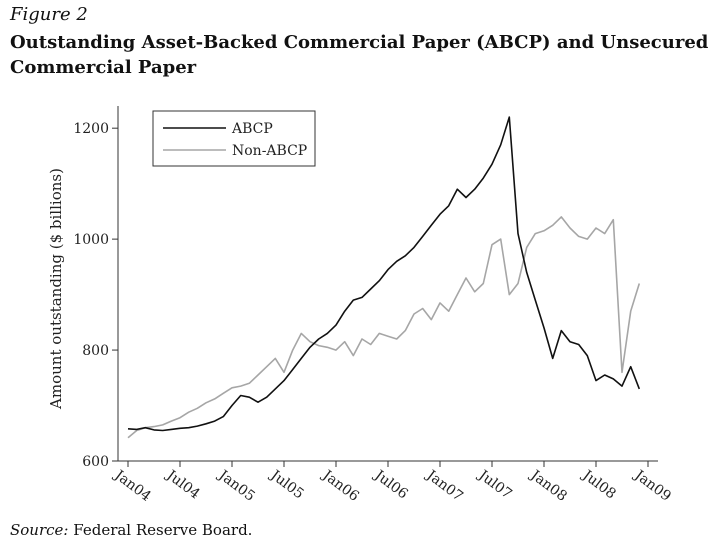 This screenshot has width=721, height=543. What do you see at coordinates (132, 485) in the screenshot?
I see `x-tick-label: Jan04` at bounding box center [132, 485].